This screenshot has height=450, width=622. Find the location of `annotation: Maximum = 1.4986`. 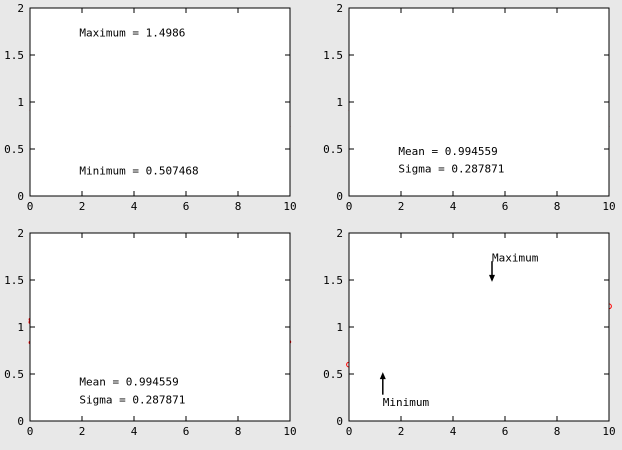

annotation: Maximum = 1.4986 is located at coordinates (132, 32).